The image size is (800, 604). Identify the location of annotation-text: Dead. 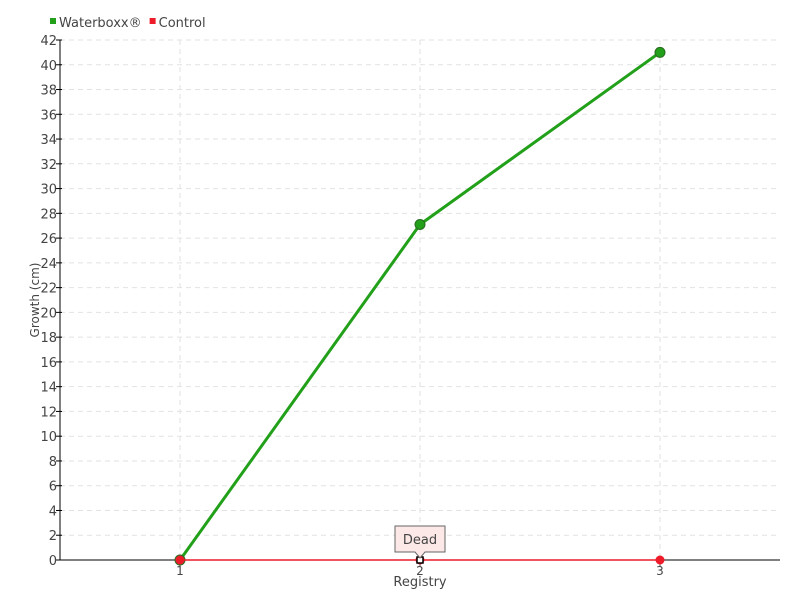
(420, 540).